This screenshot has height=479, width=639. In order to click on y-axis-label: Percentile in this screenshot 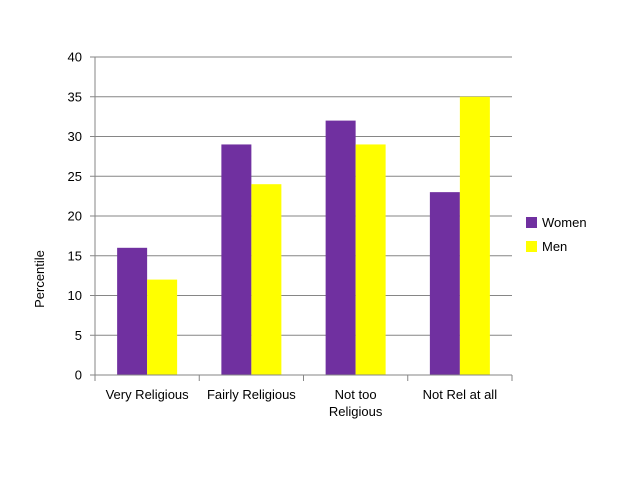, I will do `click(39, 279)`.